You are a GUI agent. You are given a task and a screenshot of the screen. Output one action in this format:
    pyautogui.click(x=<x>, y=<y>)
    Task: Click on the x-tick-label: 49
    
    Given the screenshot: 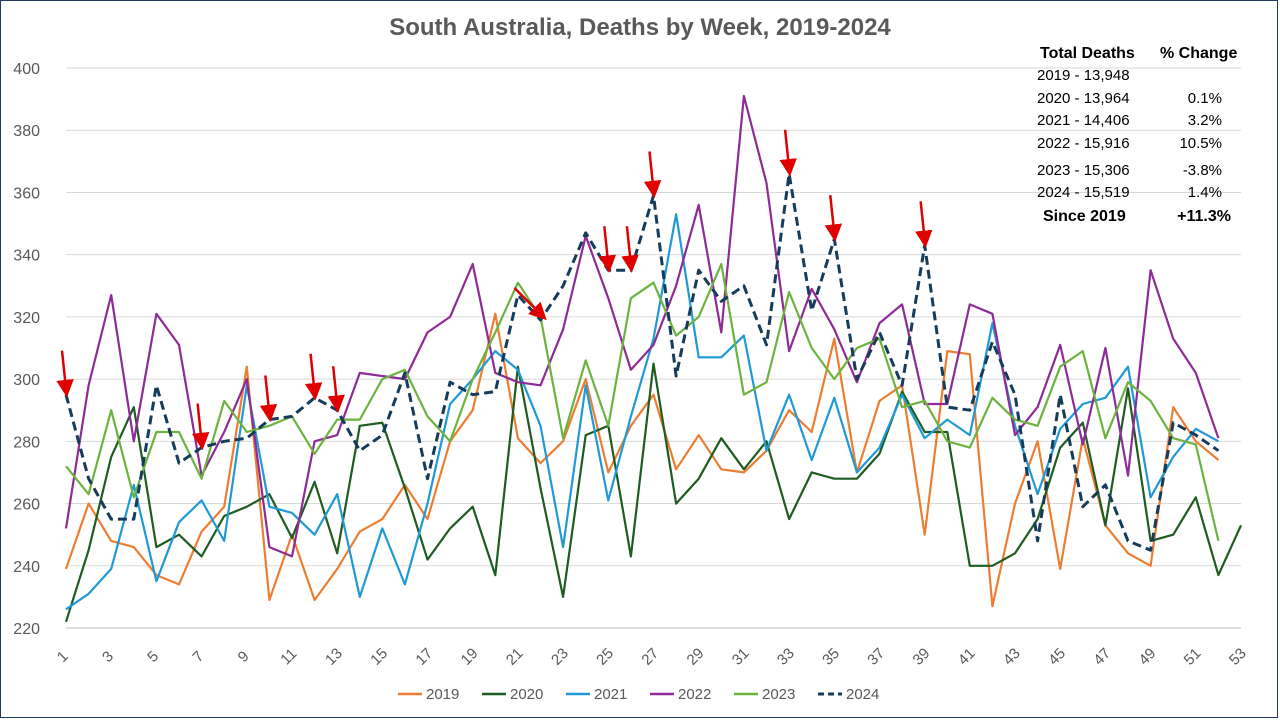 What is the action you would take?
    pyautogui.click(x=1148, y=657)
    